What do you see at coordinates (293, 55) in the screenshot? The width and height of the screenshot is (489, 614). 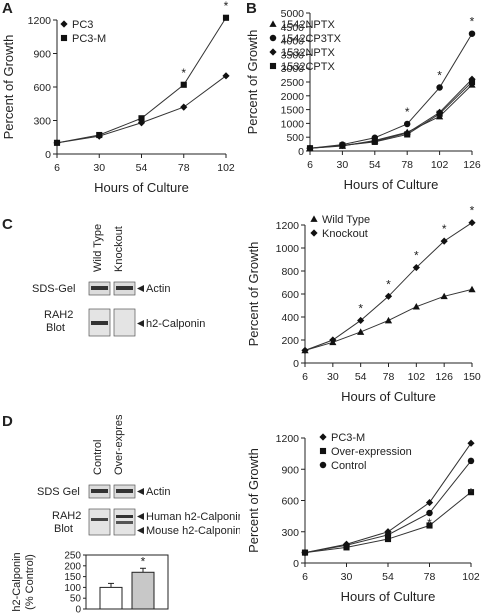 I see `y-tick-label: 3500` at bounding box center [293, 55].